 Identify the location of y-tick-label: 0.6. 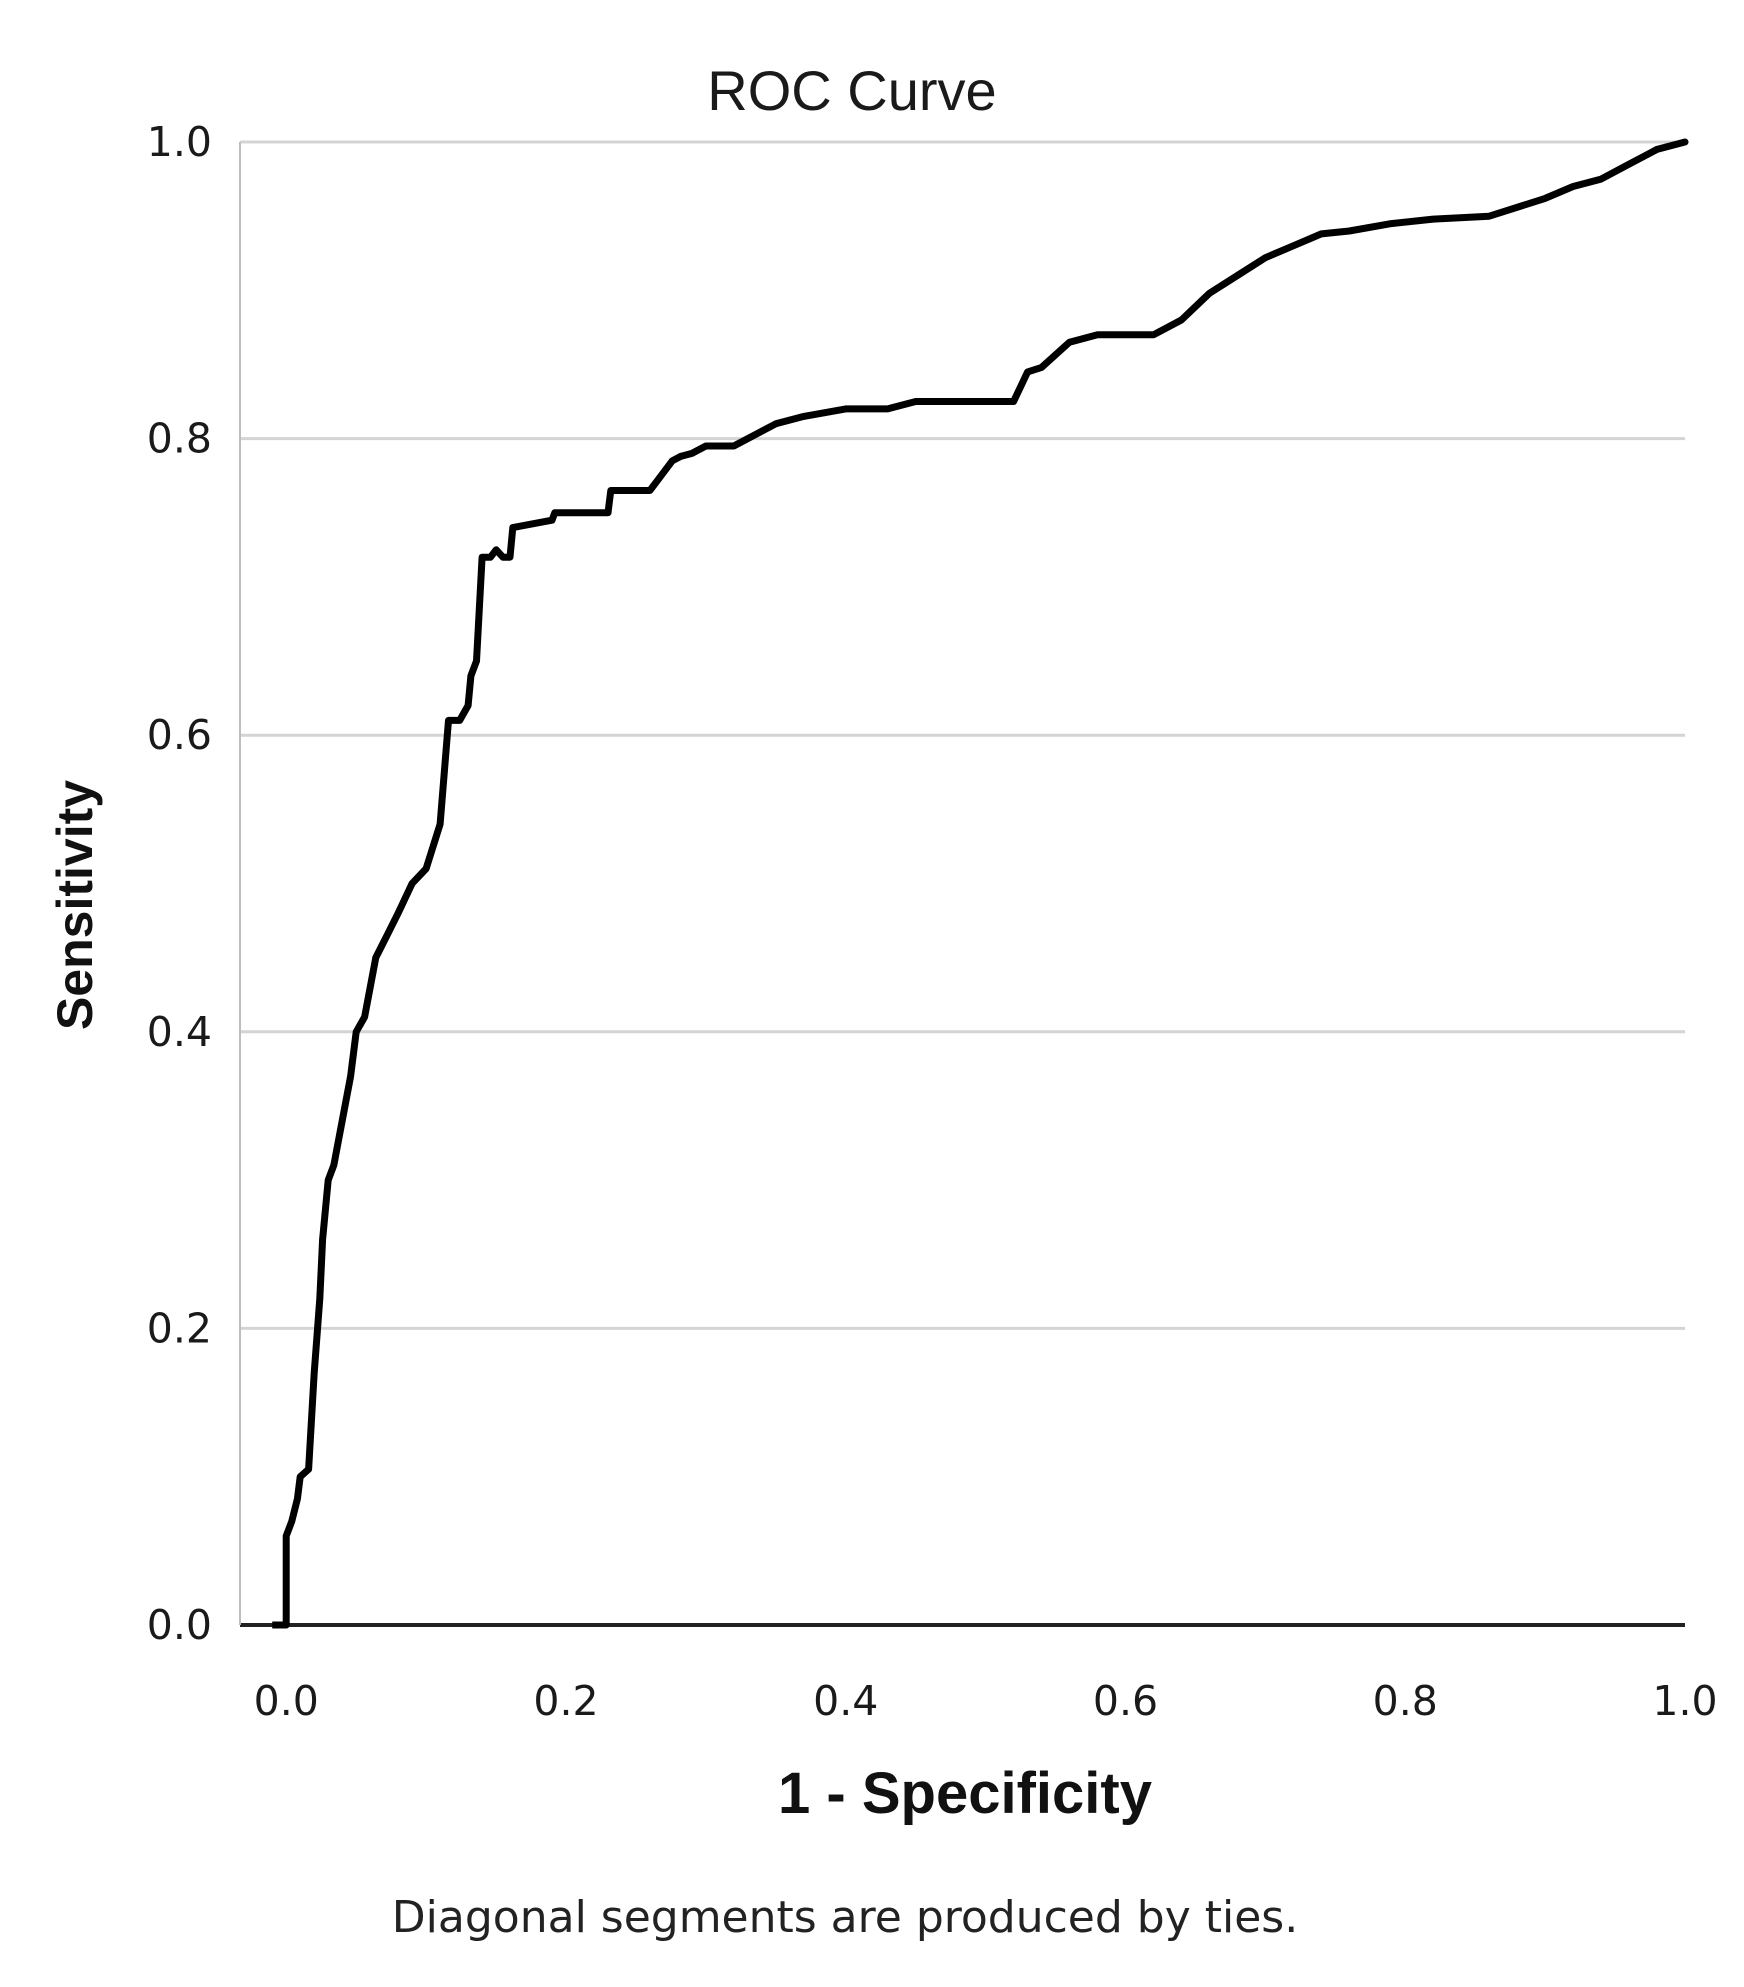
(179, 735).